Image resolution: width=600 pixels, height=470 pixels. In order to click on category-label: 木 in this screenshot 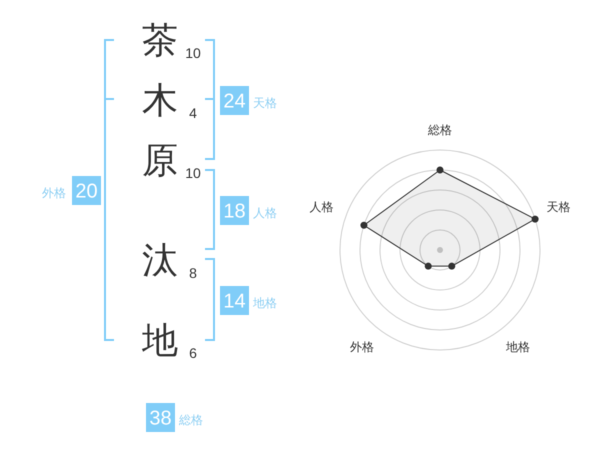, I will do `click(160, 100)`.